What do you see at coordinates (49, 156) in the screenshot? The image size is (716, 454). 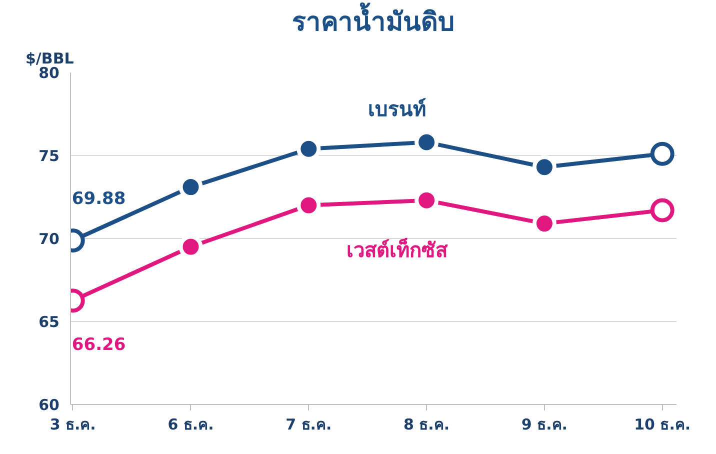 I see `y-tick-label: 75` at bounding box center [49, 156].